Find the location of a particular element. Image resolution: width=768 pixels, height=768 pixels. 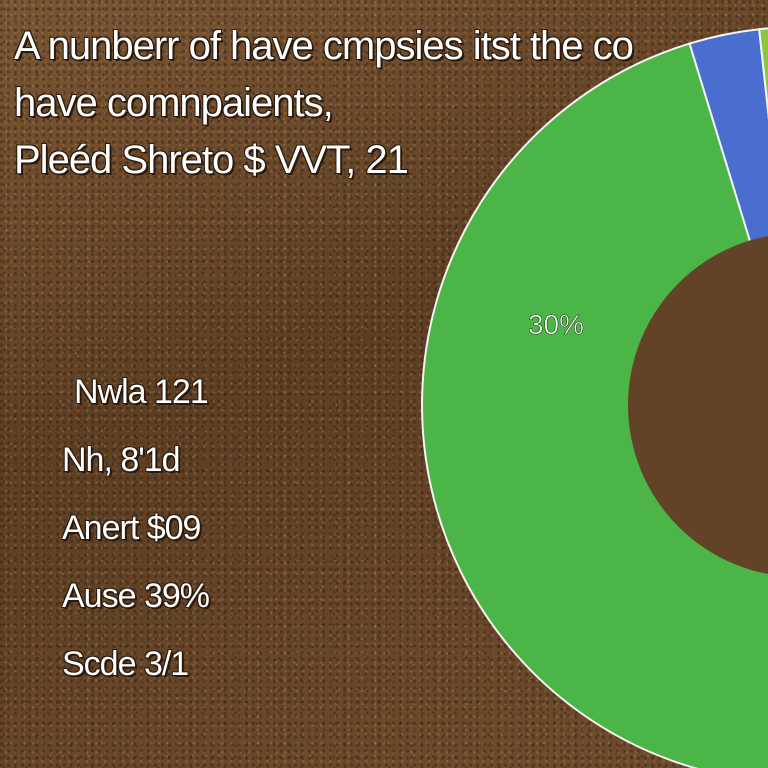

legend-item: Nwla 121 is located at coordinates (141, 392).